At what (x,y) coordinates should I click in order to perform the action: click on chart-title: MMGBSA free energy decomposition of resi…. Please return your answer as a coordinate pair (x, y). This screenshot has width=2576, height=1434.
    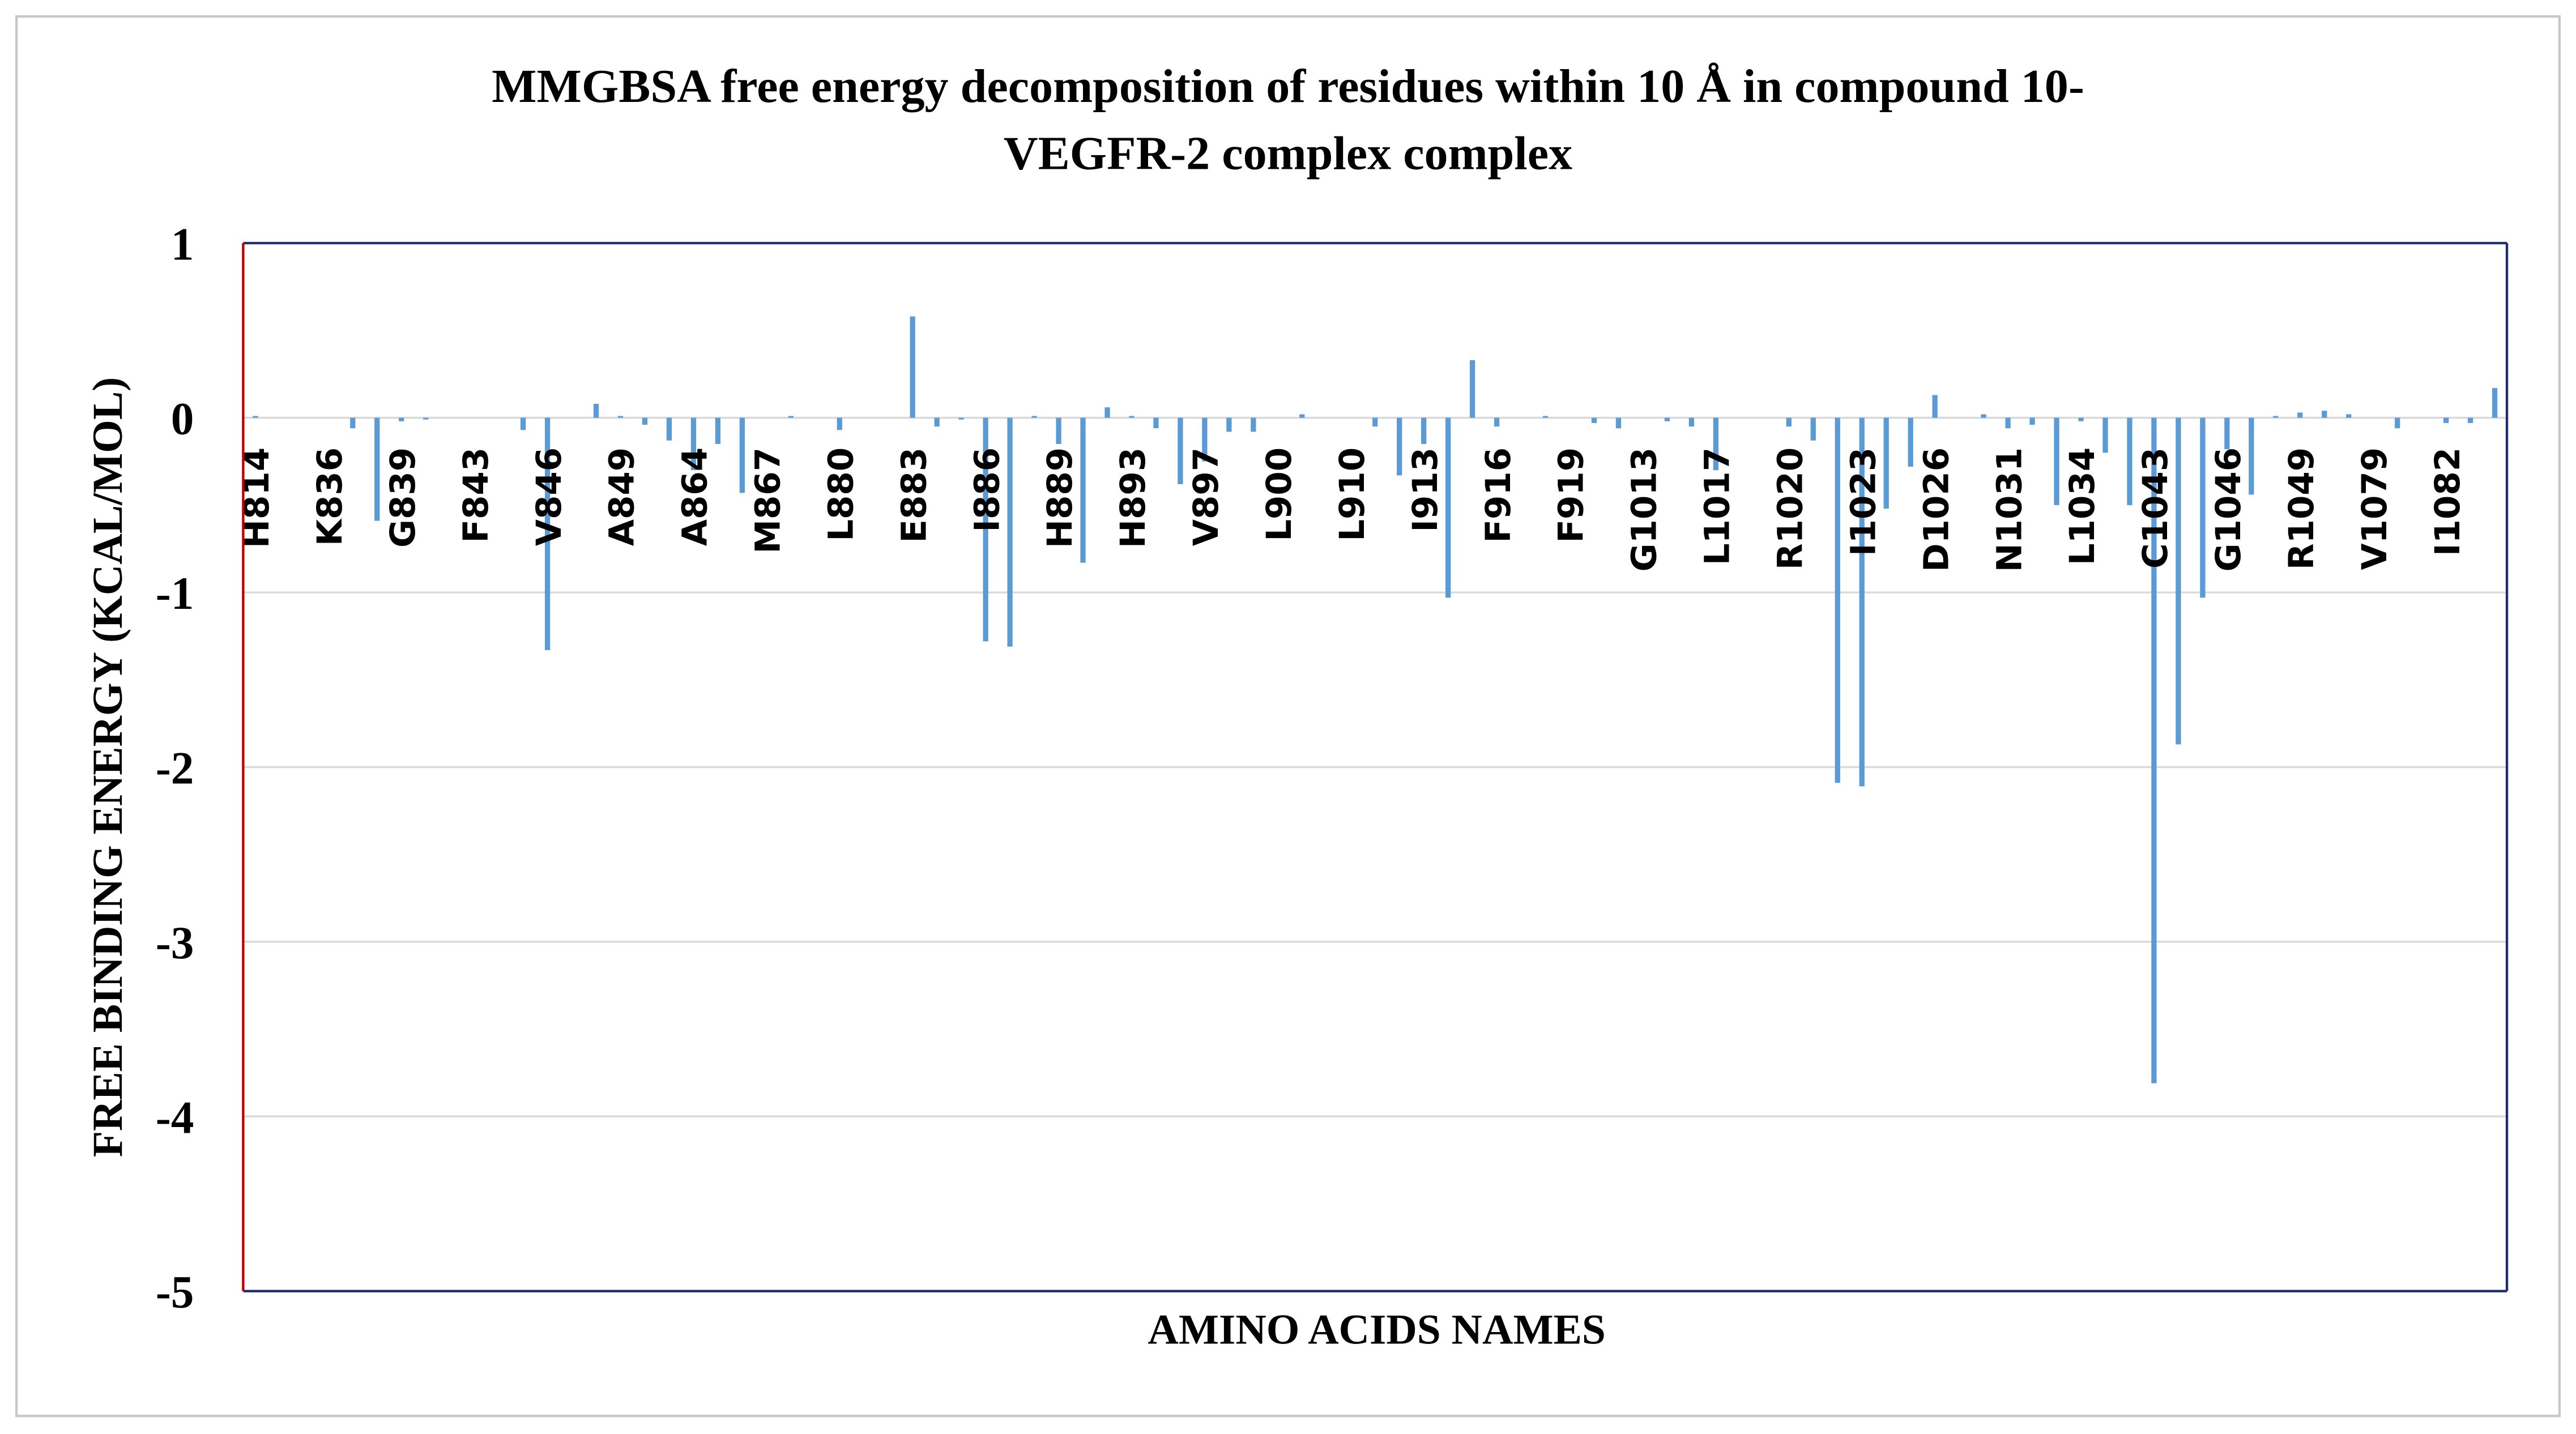
    Looking at the image, I should click on (1288, 86).